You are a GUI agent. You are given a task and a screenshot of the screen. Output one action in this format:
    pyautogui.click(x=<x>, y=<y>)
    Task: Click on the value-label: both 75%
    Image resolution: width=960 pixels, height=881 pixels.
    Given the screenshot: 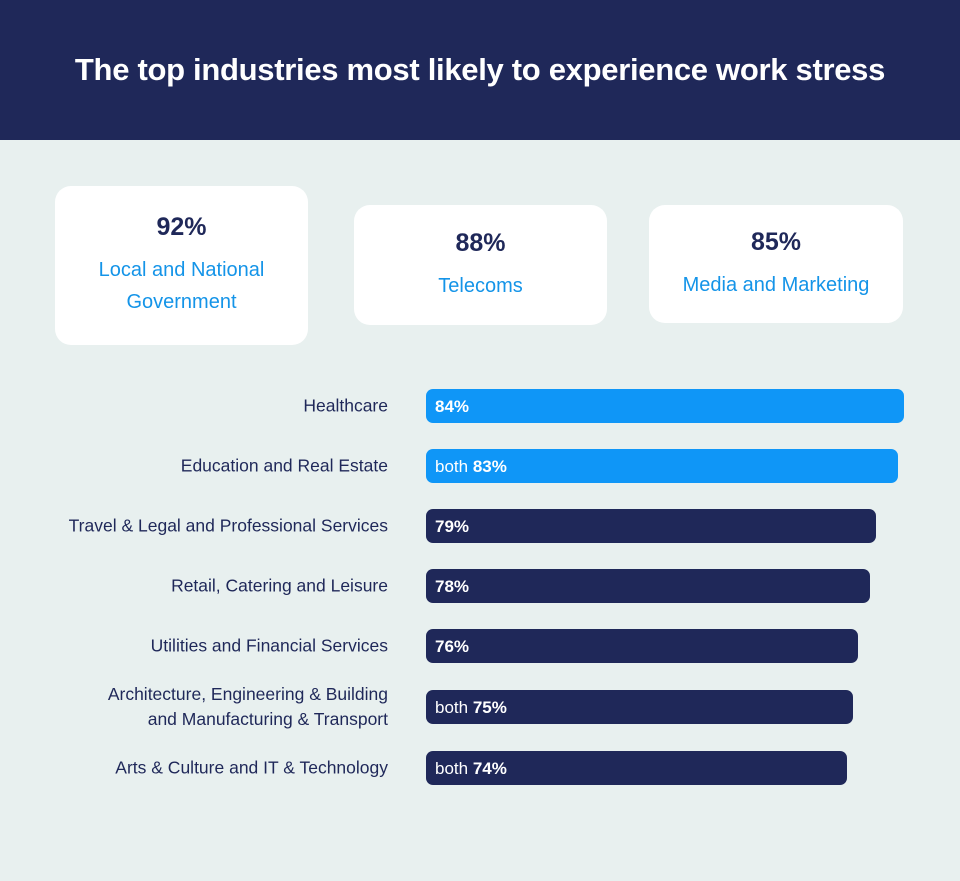 What is the action you would take?
    pyautogui.click(x=471, y=707)
    